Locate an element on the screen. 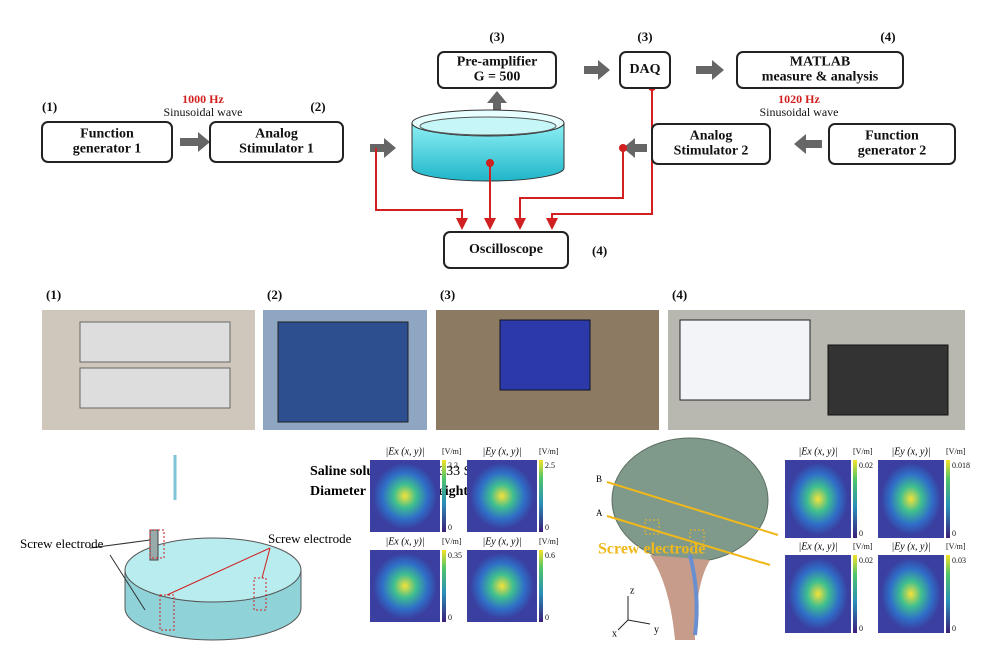 Image resolution: width=998 pixels, height=671 pixels. head-electrode-label: Screw electrode is located at coordinates (651, 549).